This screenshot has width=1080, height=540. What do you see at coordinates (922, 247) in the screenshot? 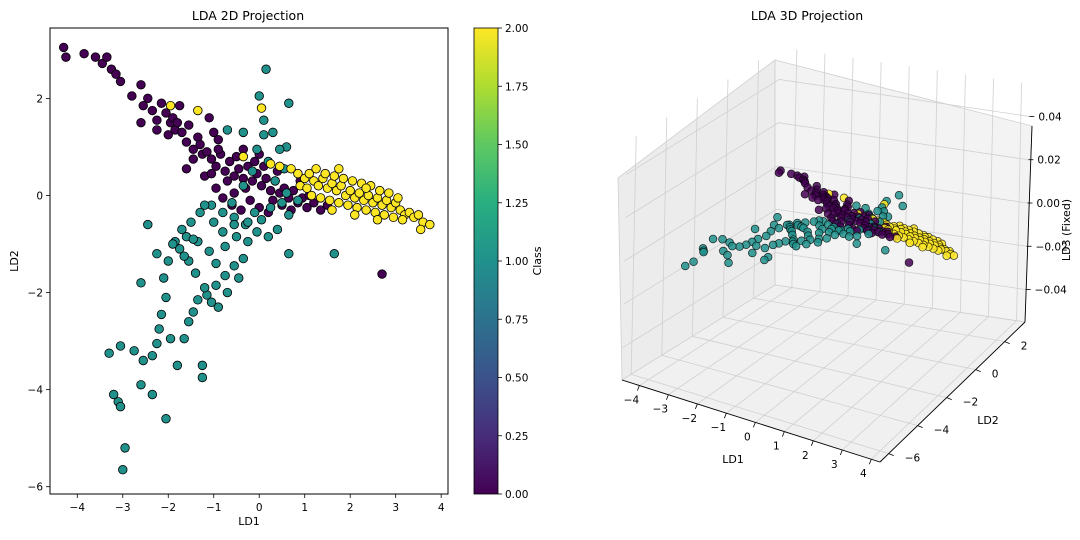
I see `class-2-point-3d` at bounding box center [922, 247].